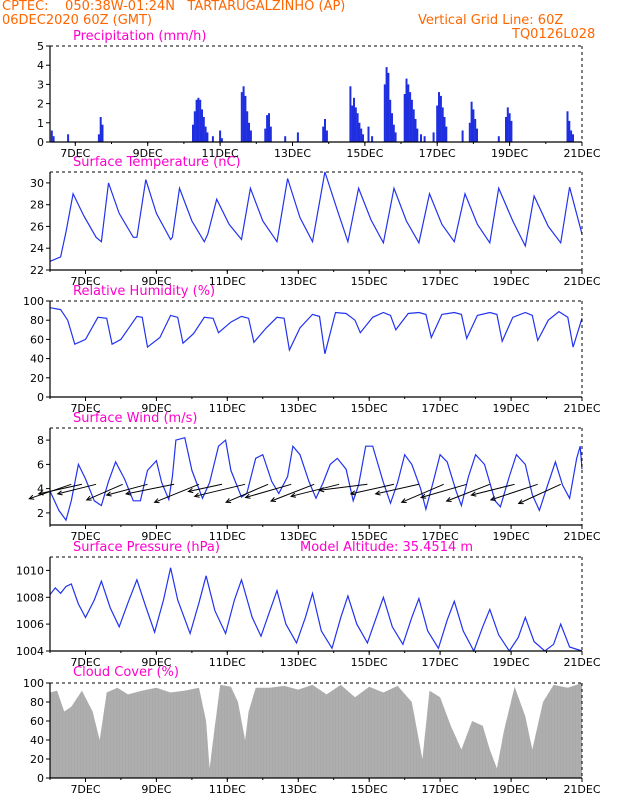 The height and width of the screenshot is (800, 618). I want to click on wind-title: Surface Wind (m/s), so click(135, 418).